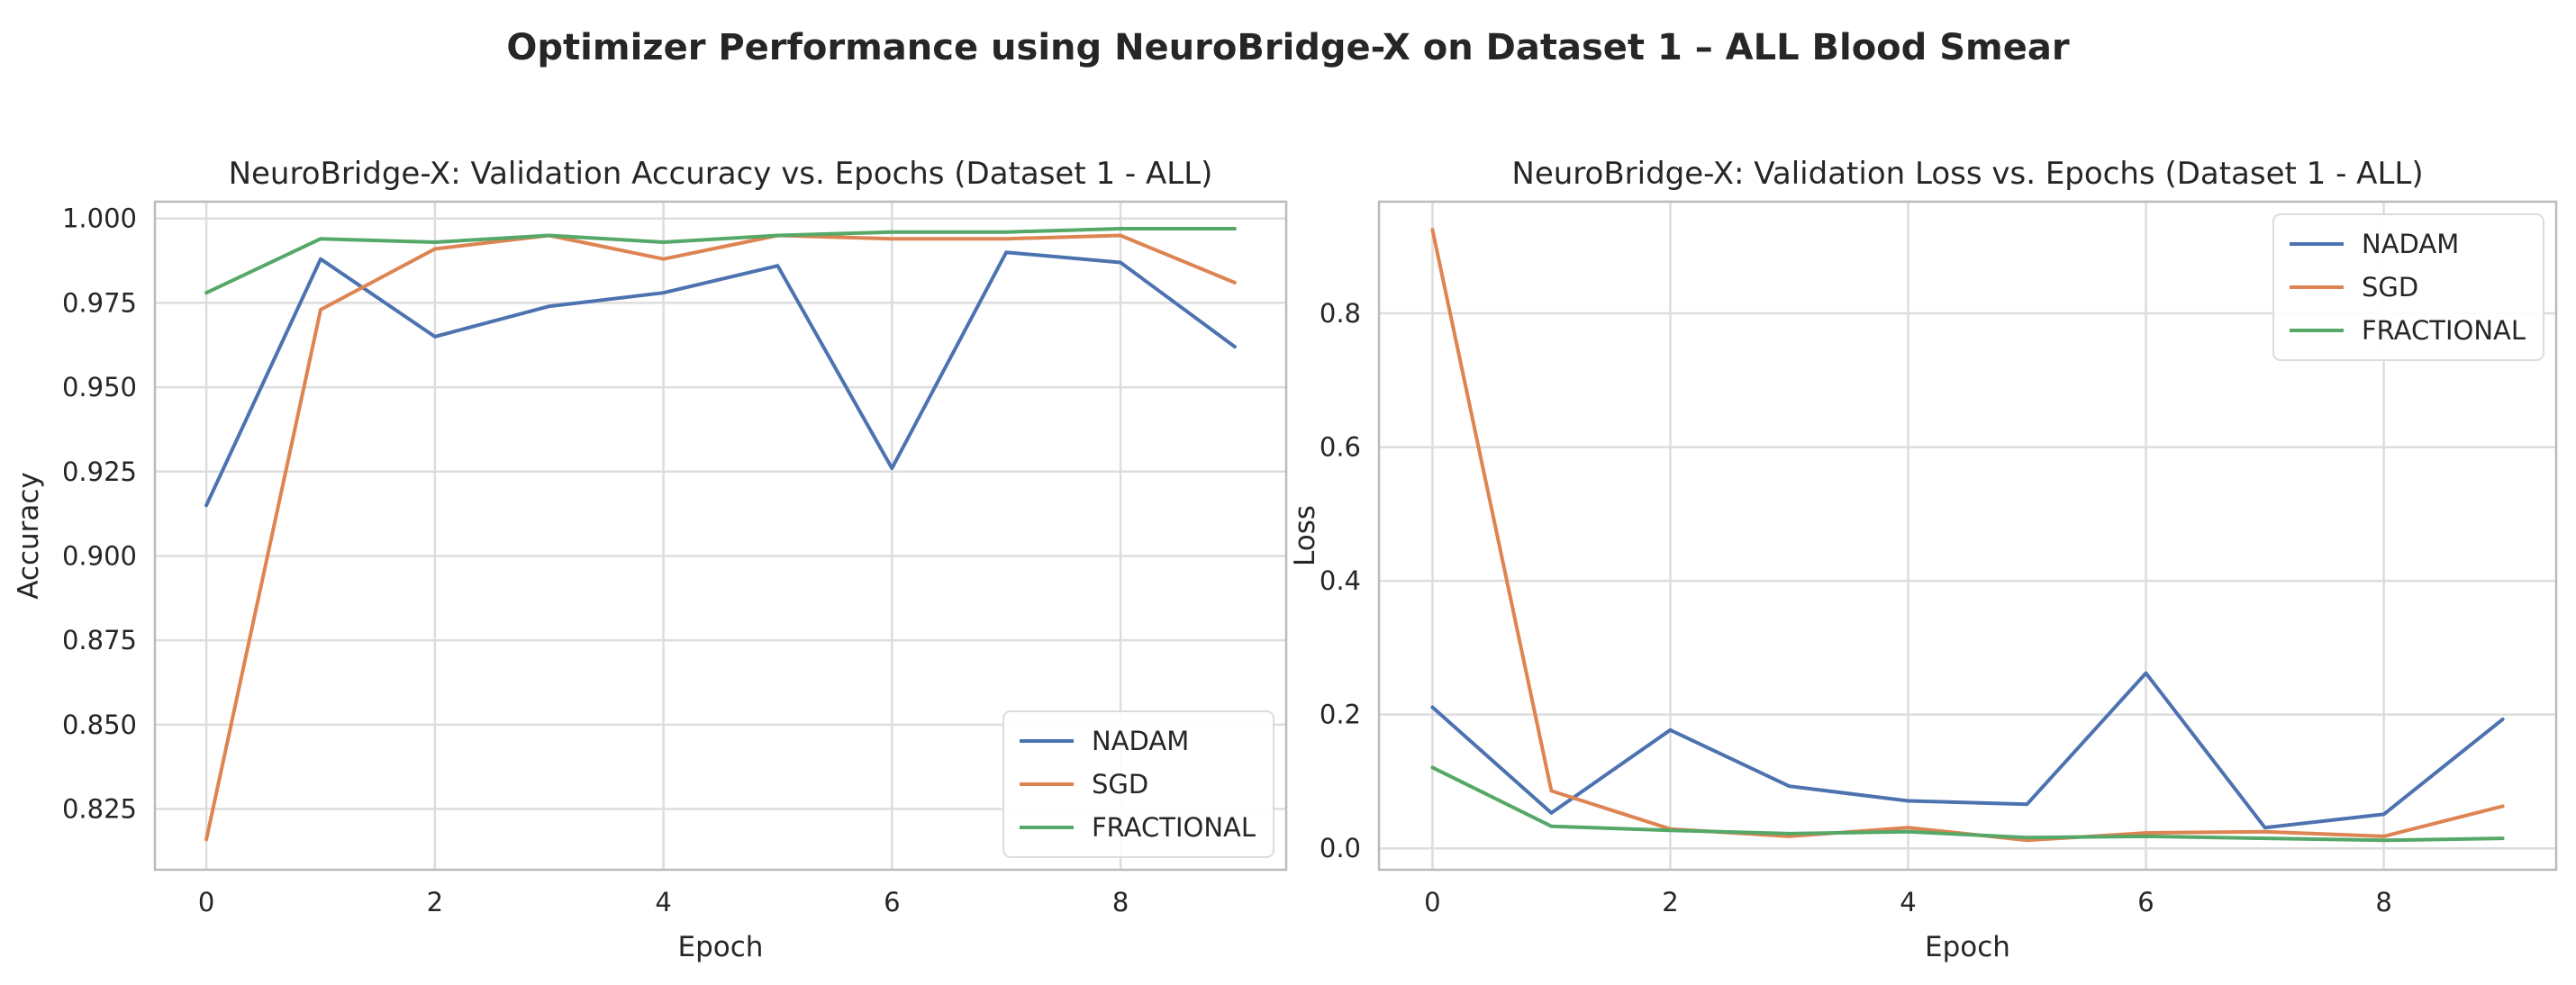 The width and height of the screenshot is (2576, 985). What do you see at coordinates (2390, 288) in the screenshot?
I see `loss-legend-label-sgd: SGD` at bounding box center [2390, 288].